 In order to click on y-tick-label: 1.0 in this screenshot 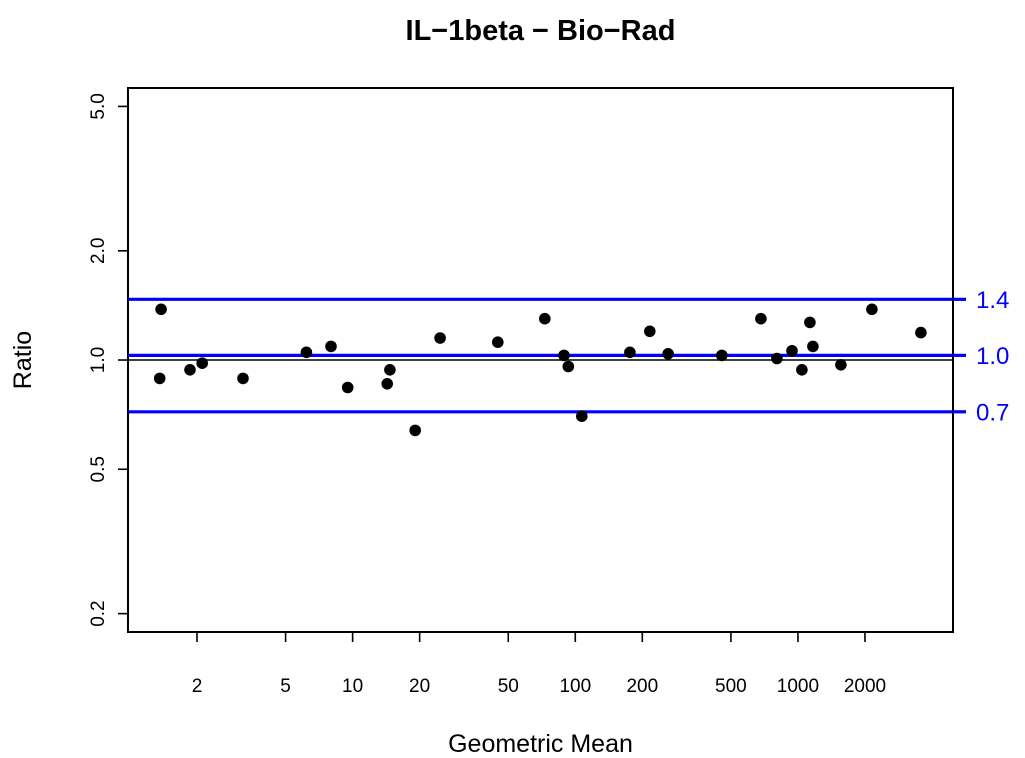, I will do `click(98, 360)`.